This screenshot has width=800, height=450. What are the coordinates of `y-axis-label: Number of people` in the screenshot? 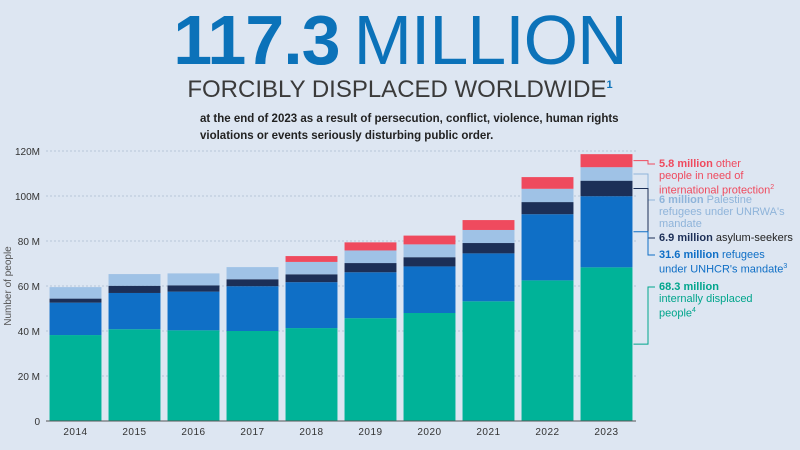 It's located at (8, 286).